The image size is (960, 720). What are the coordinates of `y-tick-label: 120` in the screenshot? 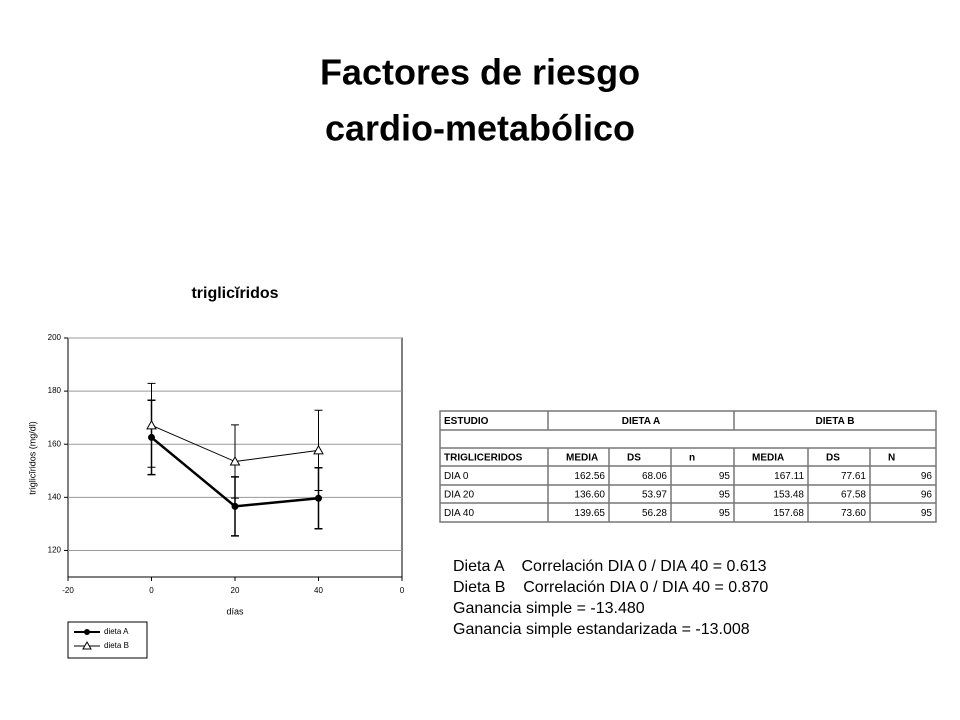 It's located at (55, 550).